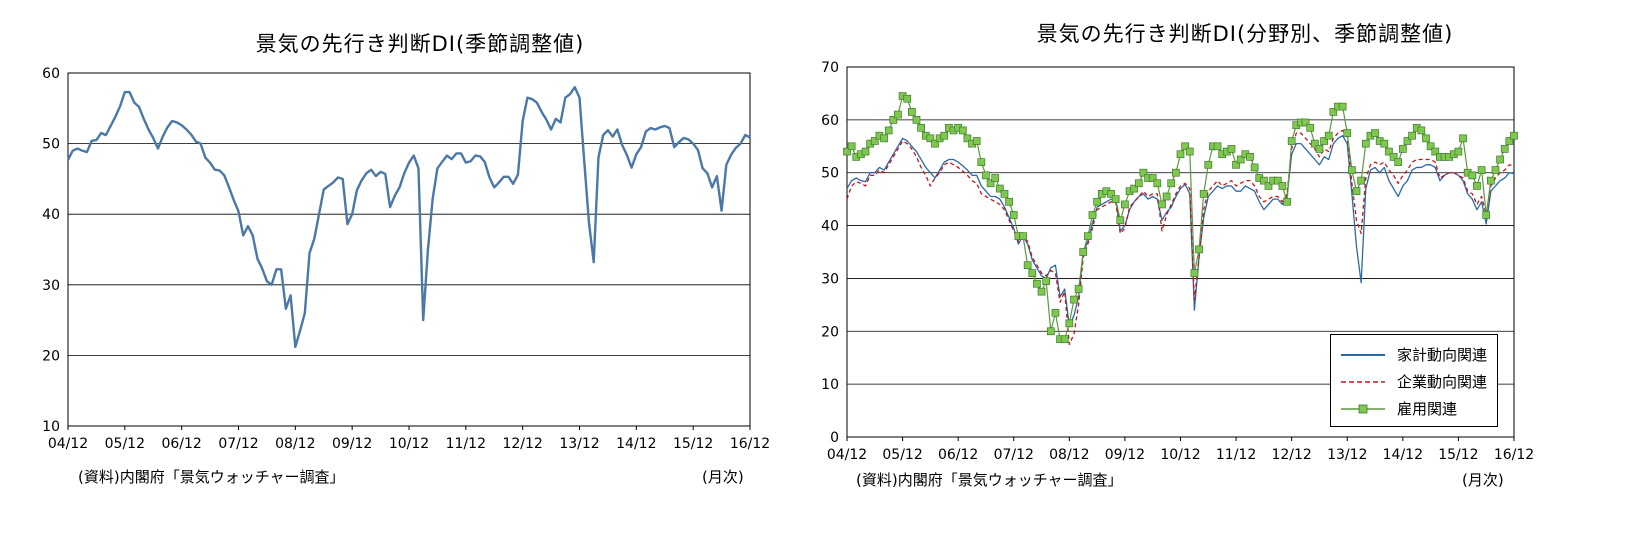 This screenshot has width=1645, height=537. What do you see at coordinates (1363, 354) in the screenshot?
I see `legend-swatch-household` at bounding box center [1363, 354].